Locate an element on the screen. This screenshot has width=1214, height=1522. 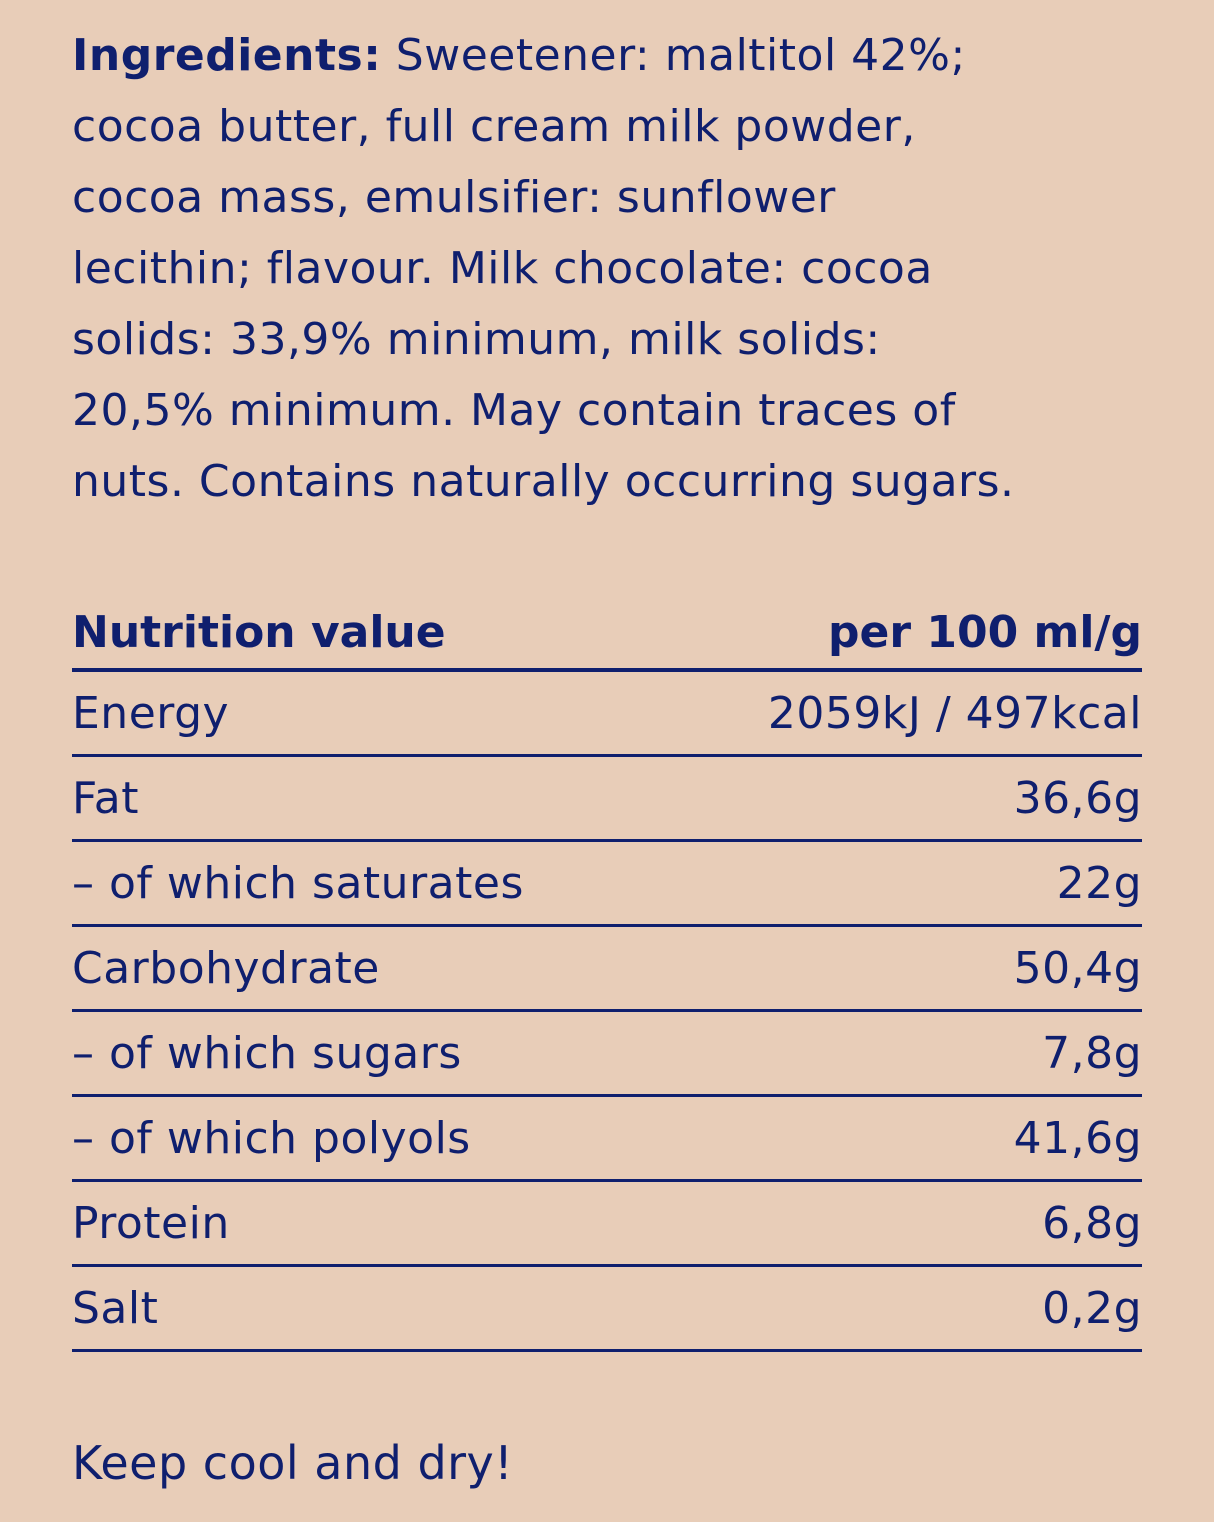
nutrient-label: Fat is located at coordinates (105, 798).